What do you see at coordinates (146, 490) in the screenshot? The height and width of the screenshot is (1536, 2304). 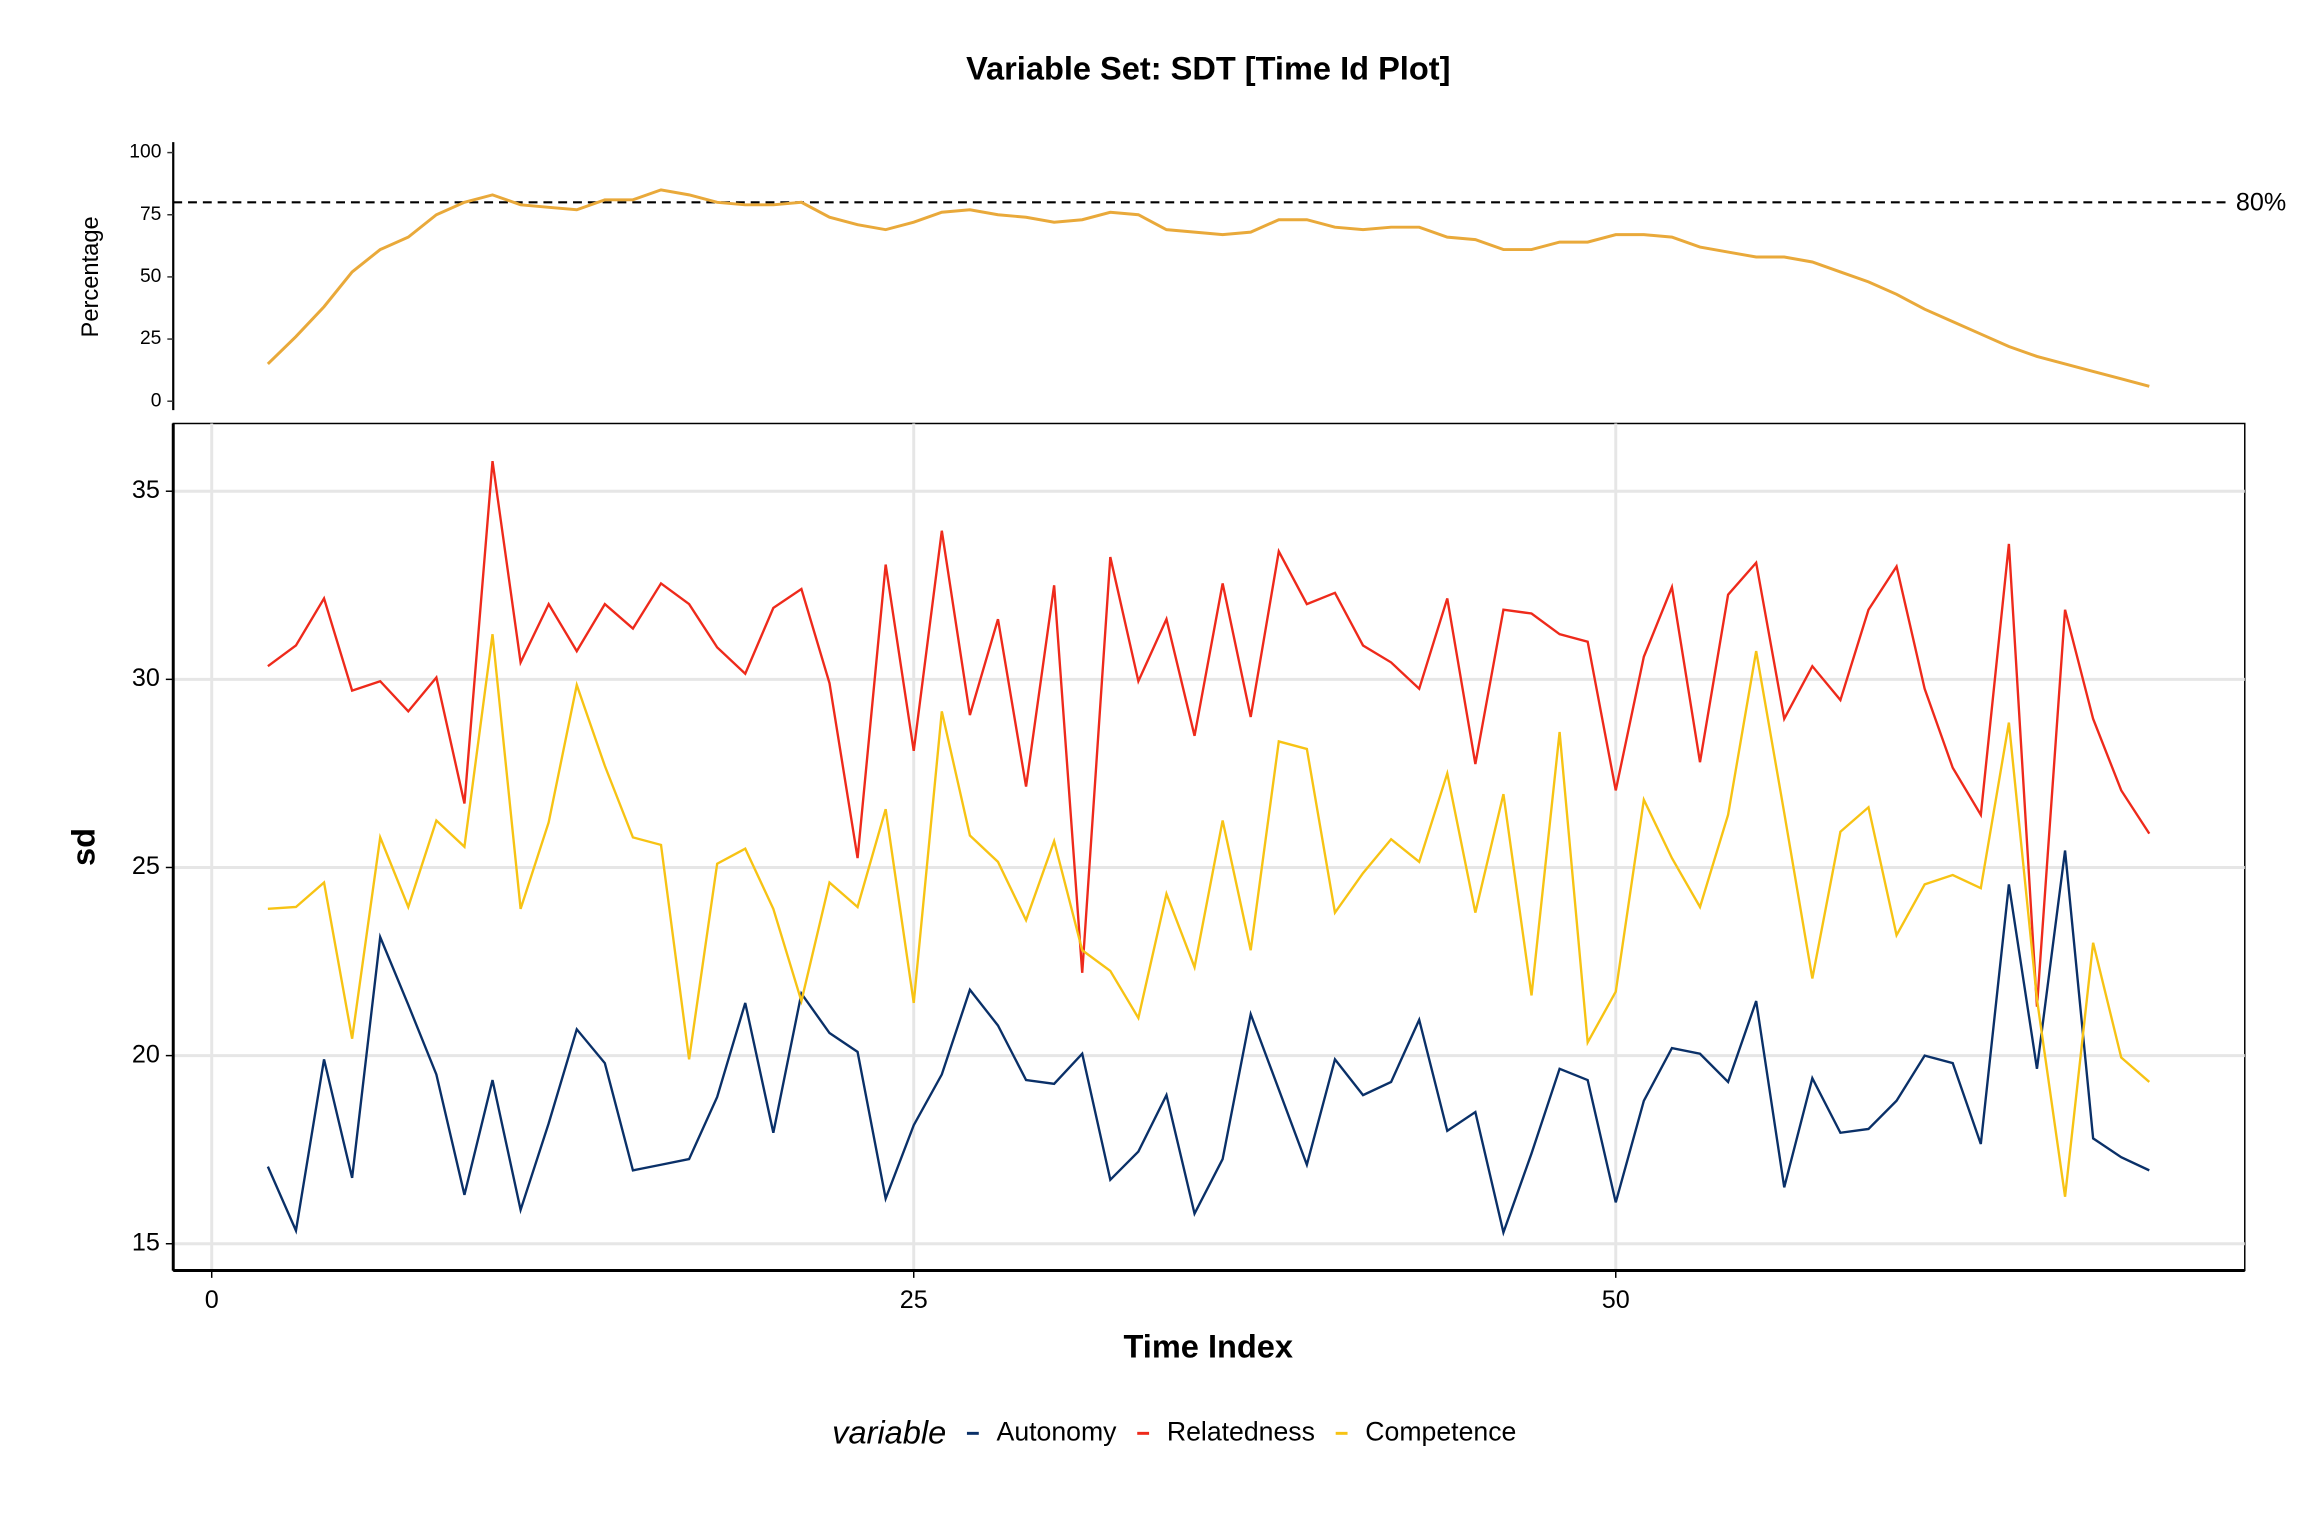 I see `y-tick-label: 35` at bounding box center [146, 490].